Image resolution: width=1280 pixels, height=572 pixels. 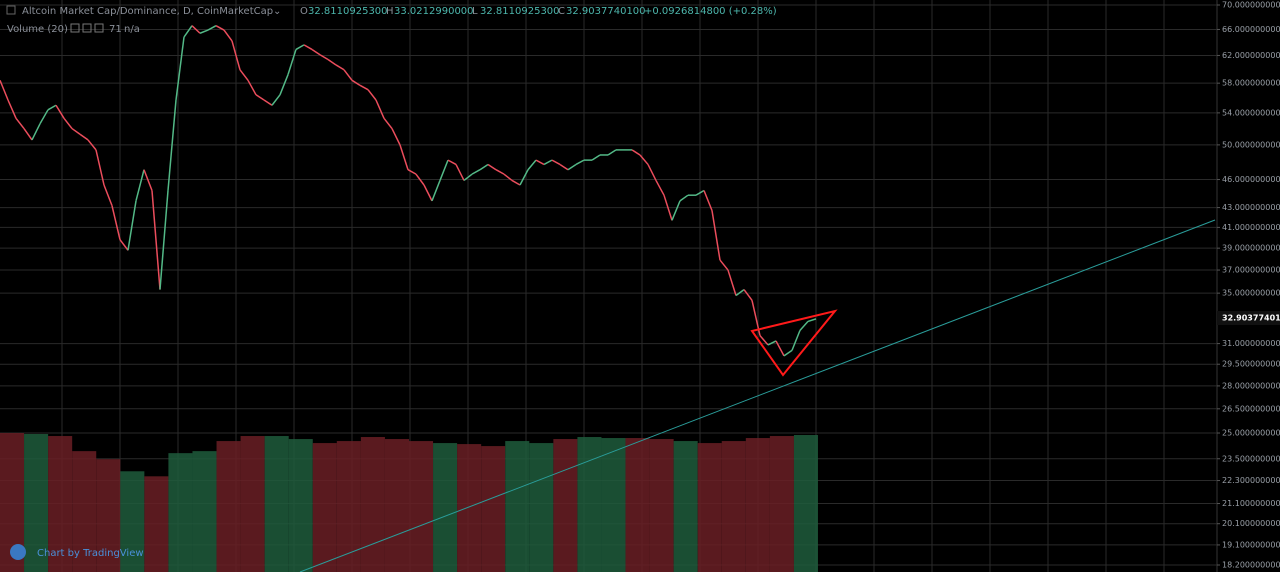 I want to click on last-price-label: 32.9037740100, so click(x=1251, y=318).